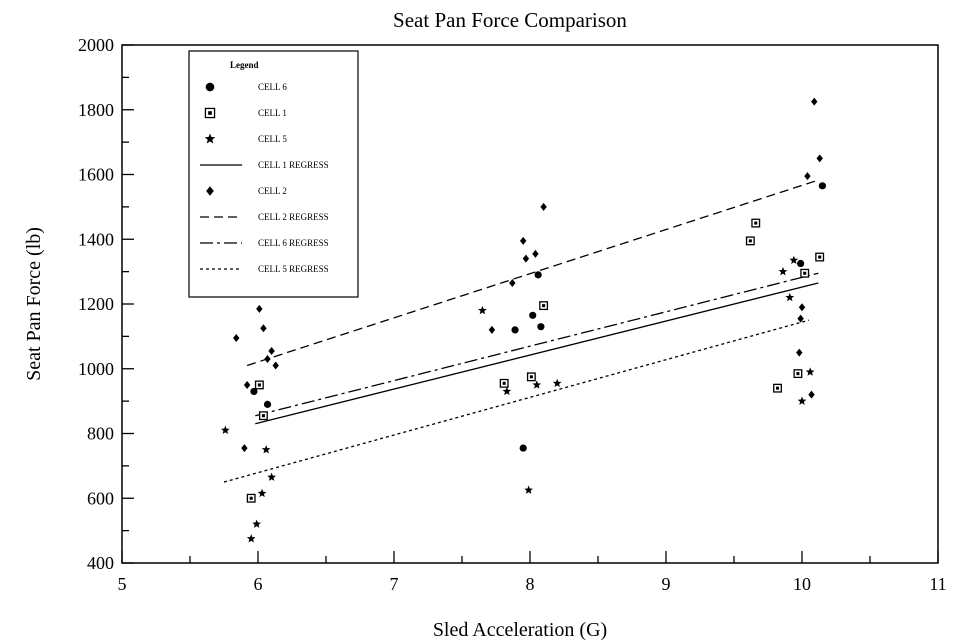  Describe the element at coordinates (293, 217) in the screenshot. I see `legend-cell-2-regress-label: CELL 2 REGRESS` at that location.